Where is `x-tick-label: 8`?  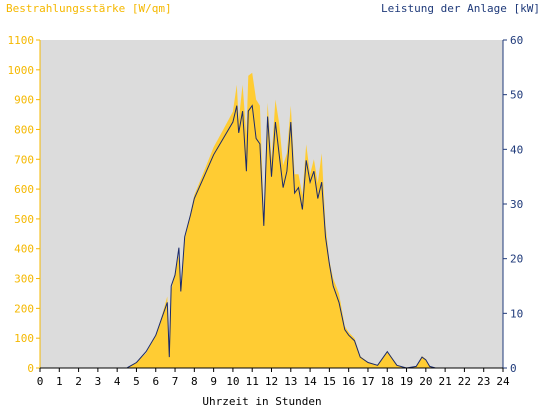 x-tick-label: 8 is located at coordinates (194, 381).